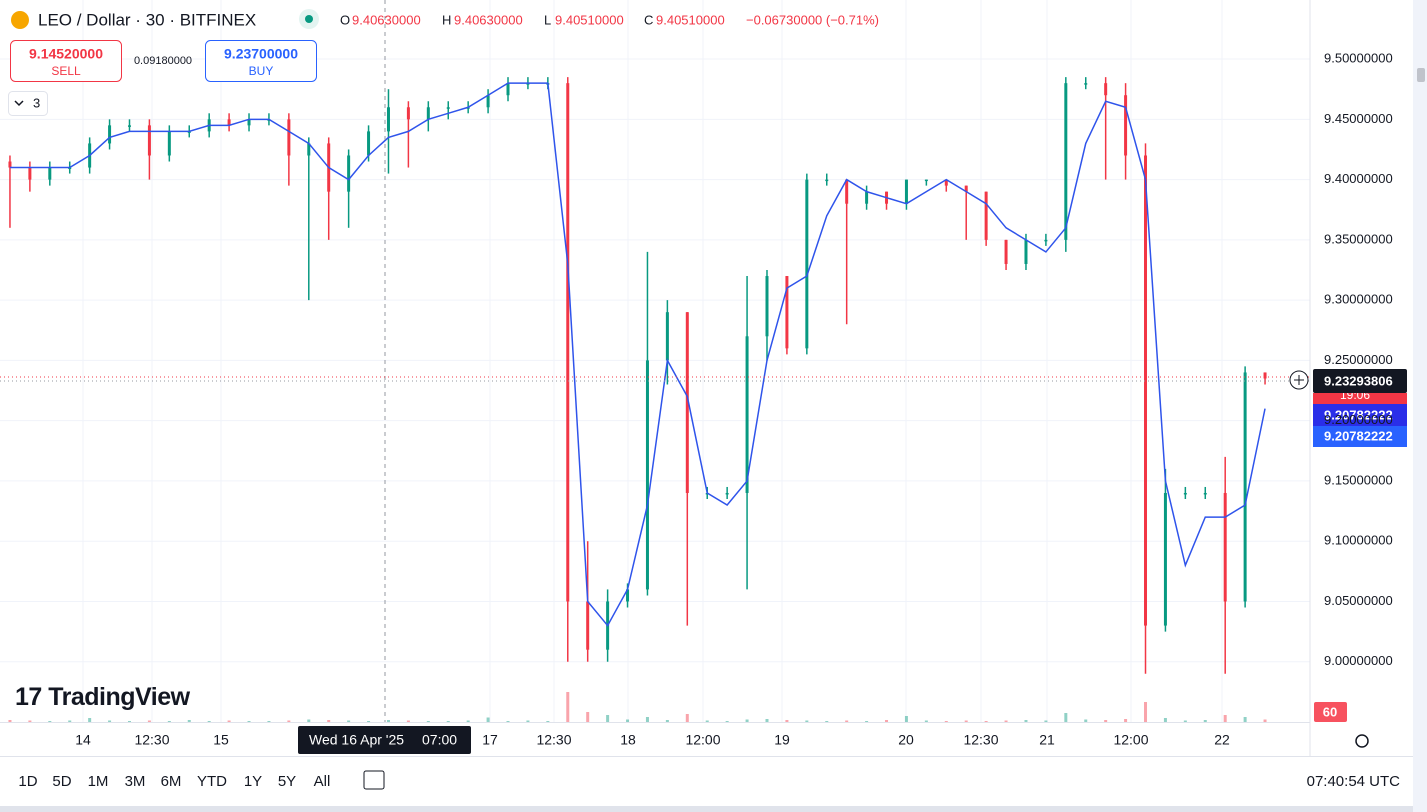  What do you see at coordinates (374, 780) in the screenshot?
I see `date-range-icon` at bounding box center [374, 780].